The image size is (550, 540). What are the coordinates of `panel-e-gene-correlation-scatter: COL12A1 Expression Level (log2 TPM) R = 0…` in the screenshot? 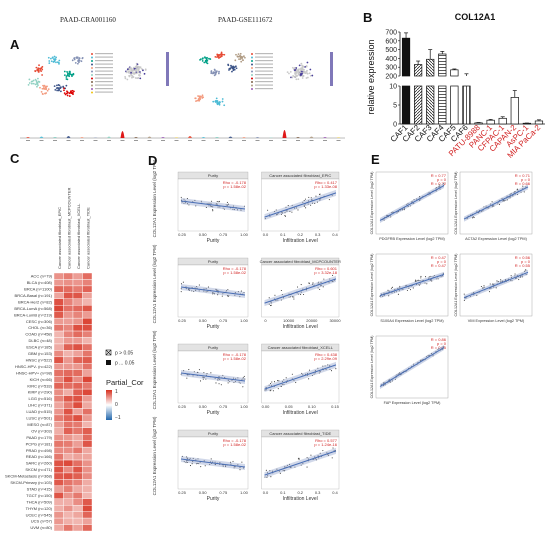 It's located at (451, 288).